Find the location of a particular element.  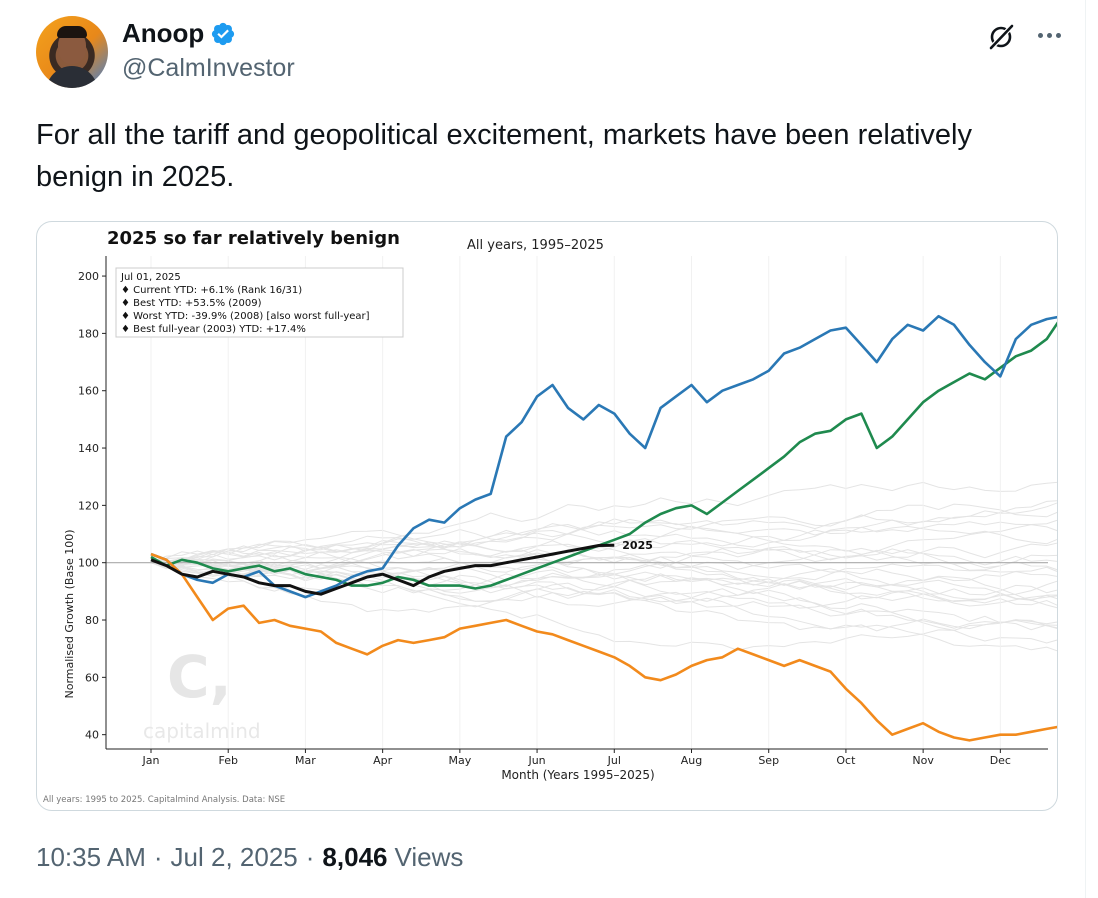

x-tick-label: Nov is located at coordinates (923, 760).